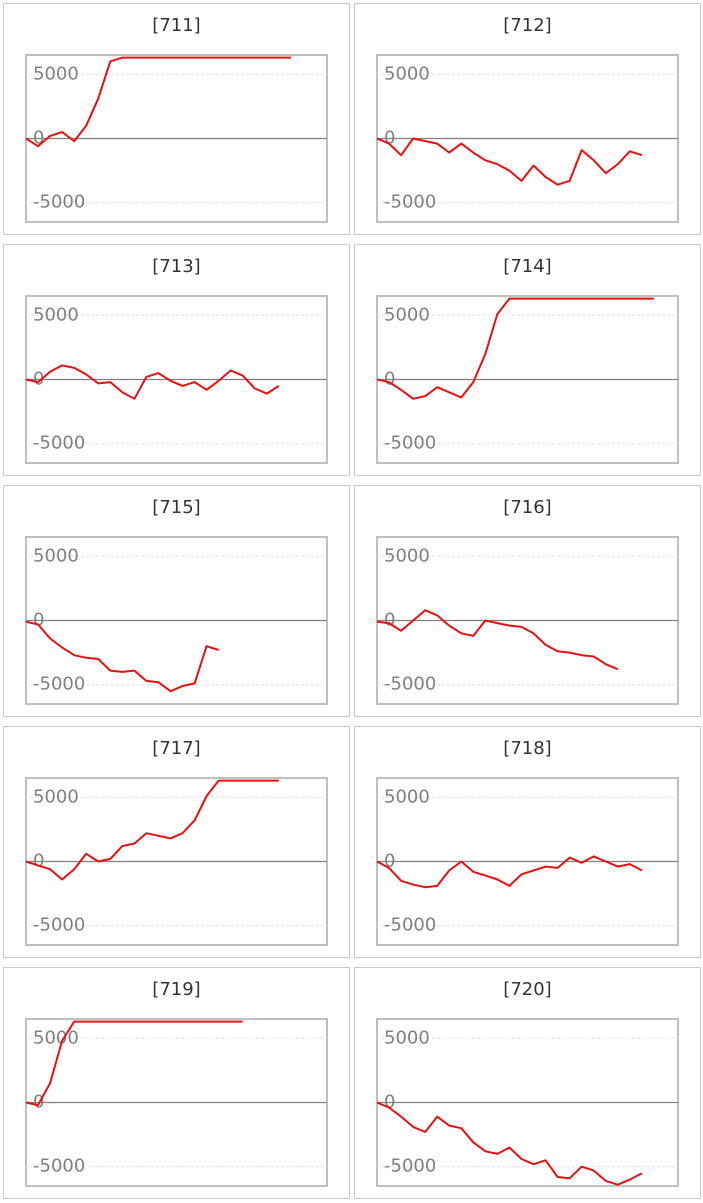  I want to click on chart-panel: [712] -5000 0 5000, so click(527, 119).